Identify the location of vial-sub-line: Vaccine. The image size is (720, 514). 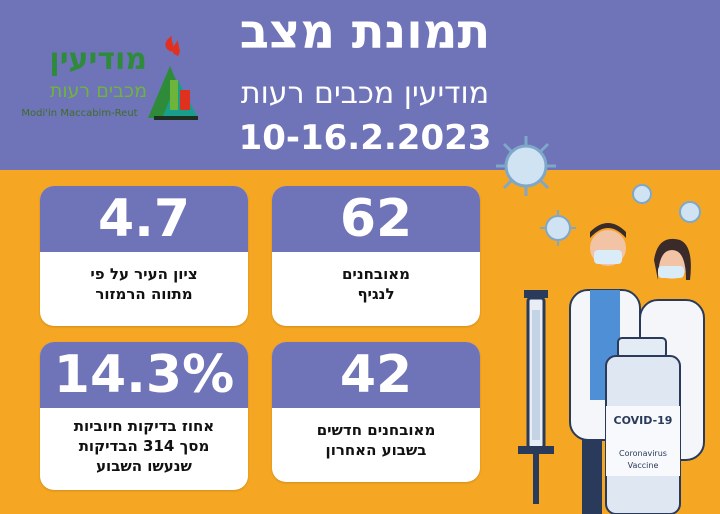
(643, 465).